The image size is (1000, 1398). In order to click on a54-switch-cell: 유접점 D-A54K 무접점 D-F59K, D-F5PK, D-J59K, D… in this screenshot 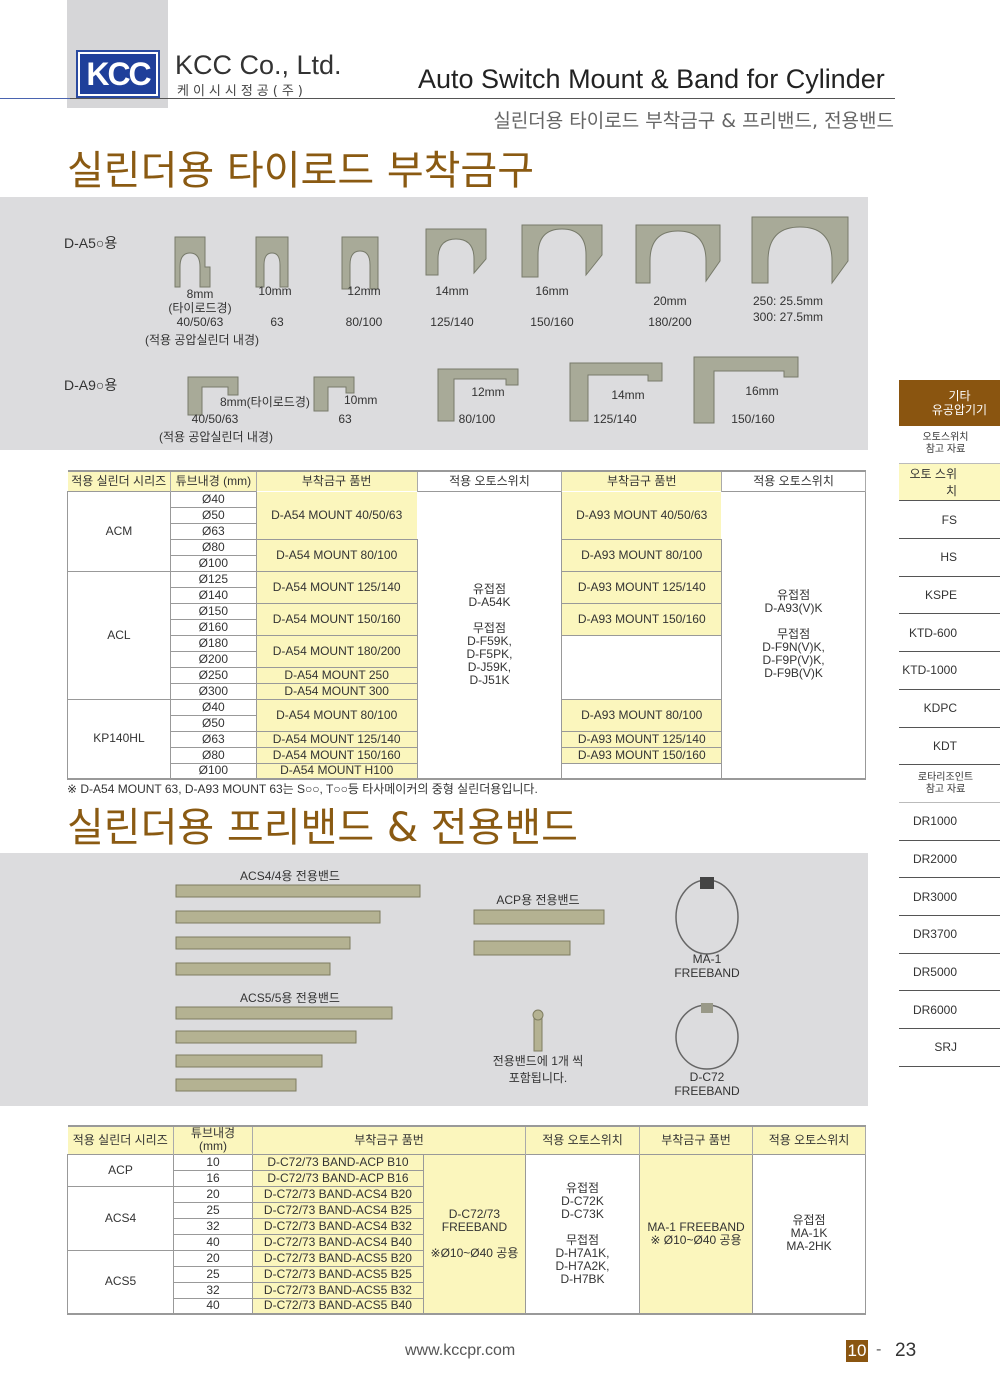, I will do `click(489, 635)`.